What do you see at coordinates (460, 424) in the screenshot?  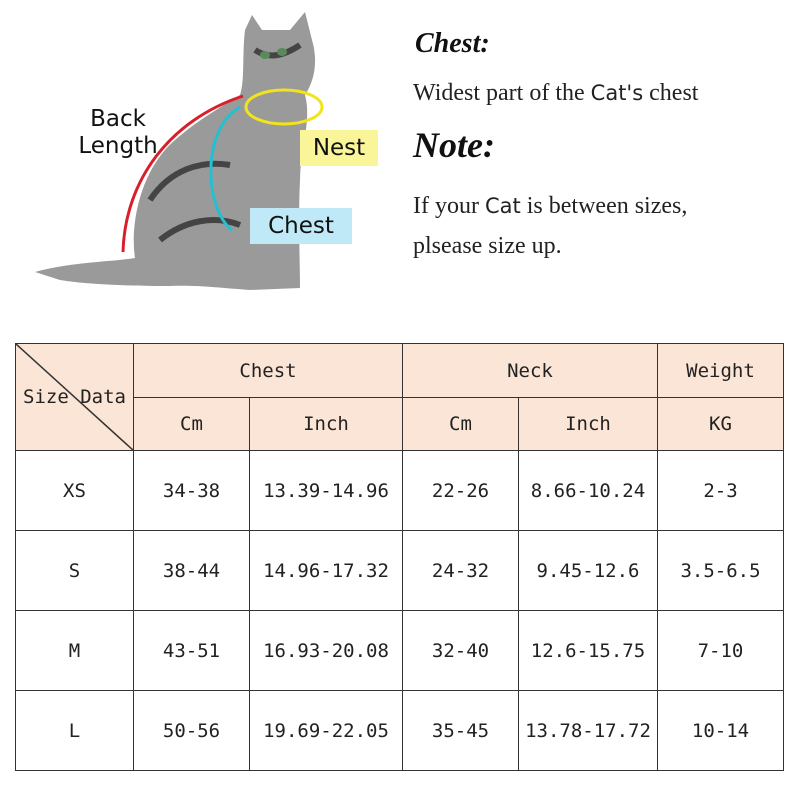 I see `subheader-neck-cm: Cm` at bounding box center [460, 424].